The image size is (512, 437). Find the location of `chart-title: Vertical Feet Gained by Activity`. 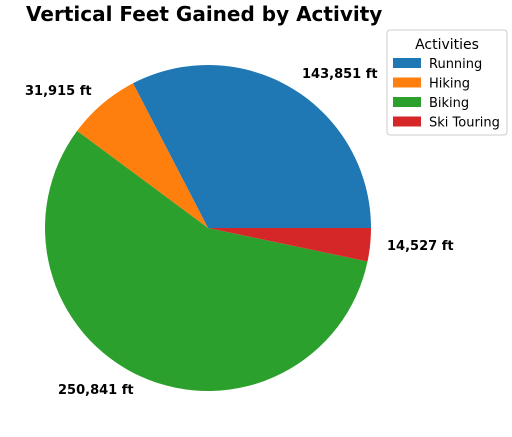

chart-title: Vertical Feet Gained by Activity is located at coordinates (204, 14).